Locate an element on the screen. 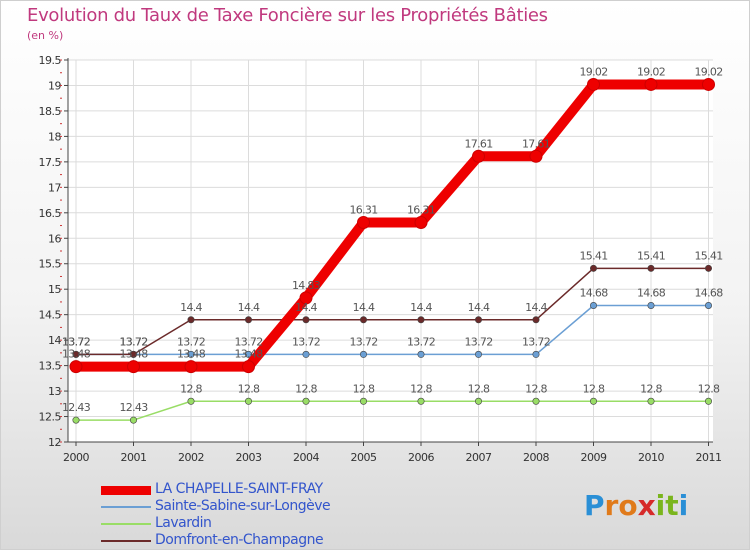  x-tick-label: 2011 is located at coordinates (709, 457).